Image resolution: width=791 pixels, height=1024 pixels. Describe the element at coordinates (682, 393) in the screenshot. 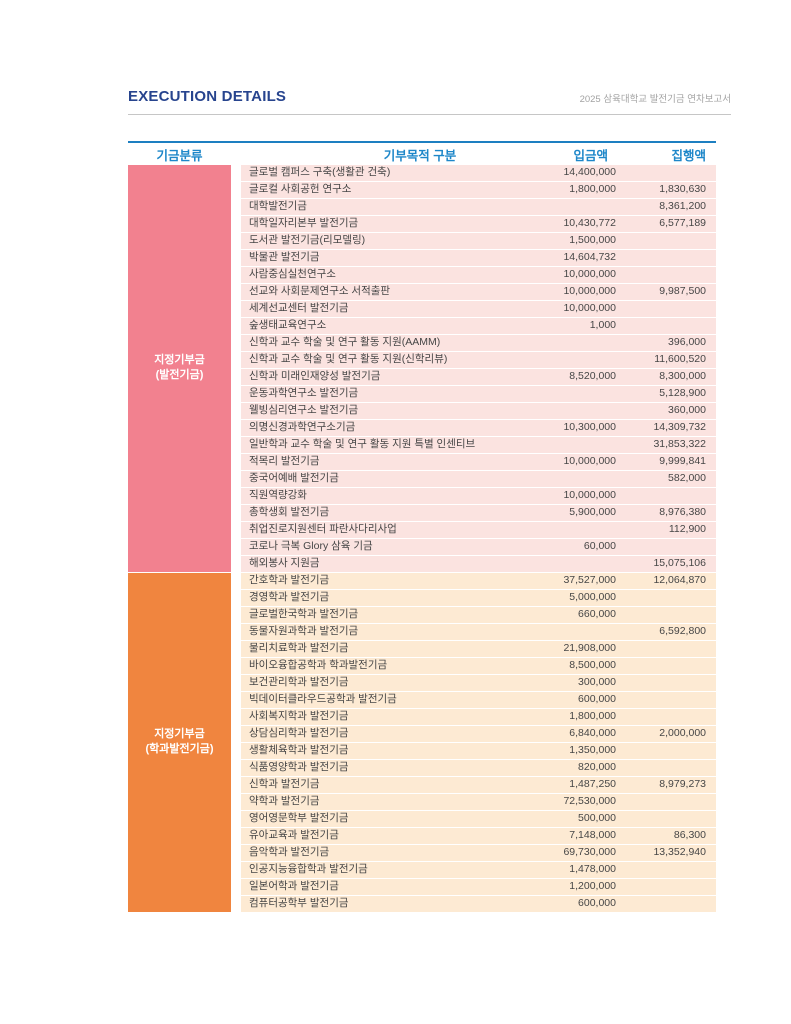

I see `execution-amount-cell: 5,128,900` at that location.